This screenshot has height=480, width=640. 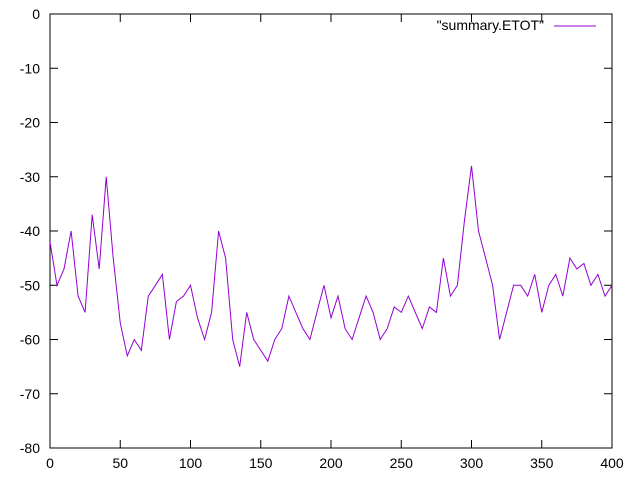 What do you see at coordinates (490, 25) in the screenshot?
I see `legend-label: "summary.ETOT"` at bounding box center [490, 25].